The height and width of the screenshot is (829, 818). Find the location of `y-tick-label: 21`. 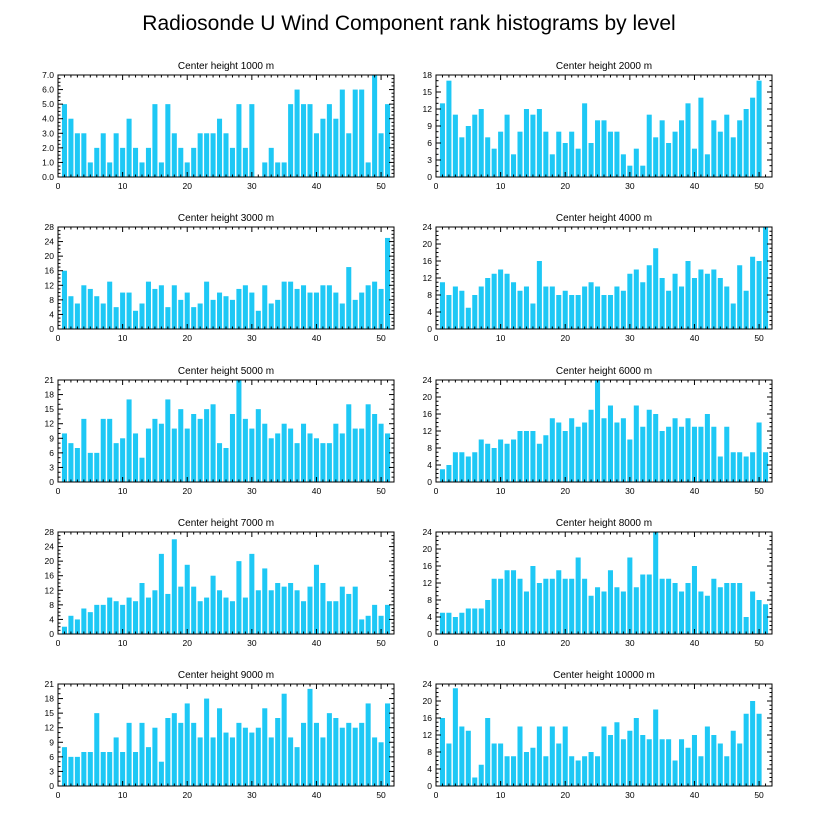

y-tick-label: 21 is located at coordinates (50, 684).